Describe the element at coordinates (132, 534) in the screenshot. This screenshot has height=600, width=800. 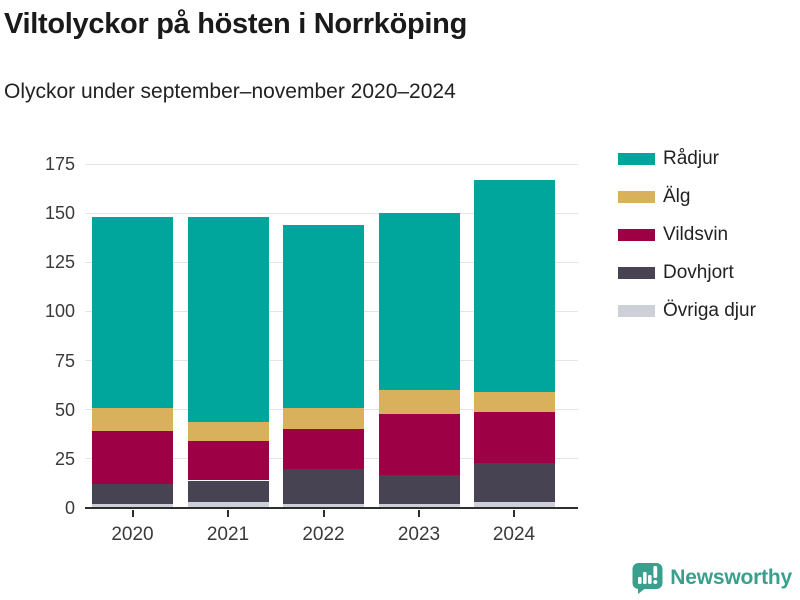
I see `x-axis-label-2020: 2020` at that location.